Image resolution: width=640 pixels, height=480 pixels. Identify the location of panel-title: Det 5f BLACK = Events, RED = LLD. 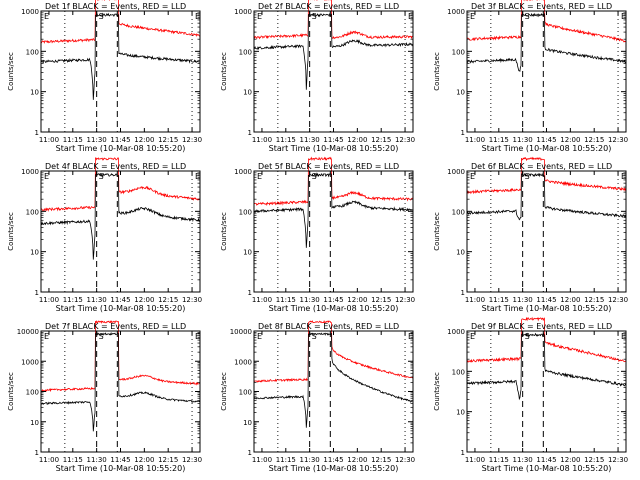
(328, 166).